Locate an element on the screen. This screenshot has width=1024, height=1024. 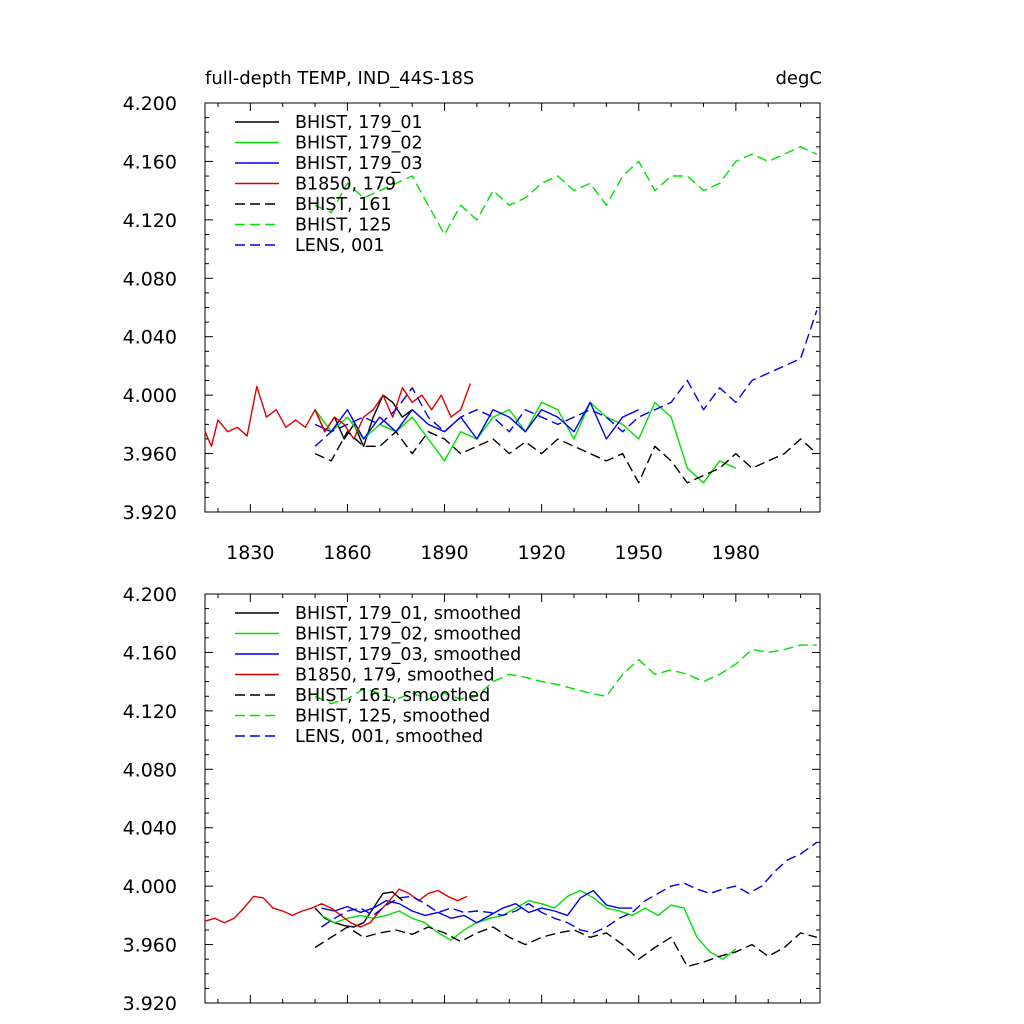
x-tick-label: 1830 is located at coordinates (250, 553).